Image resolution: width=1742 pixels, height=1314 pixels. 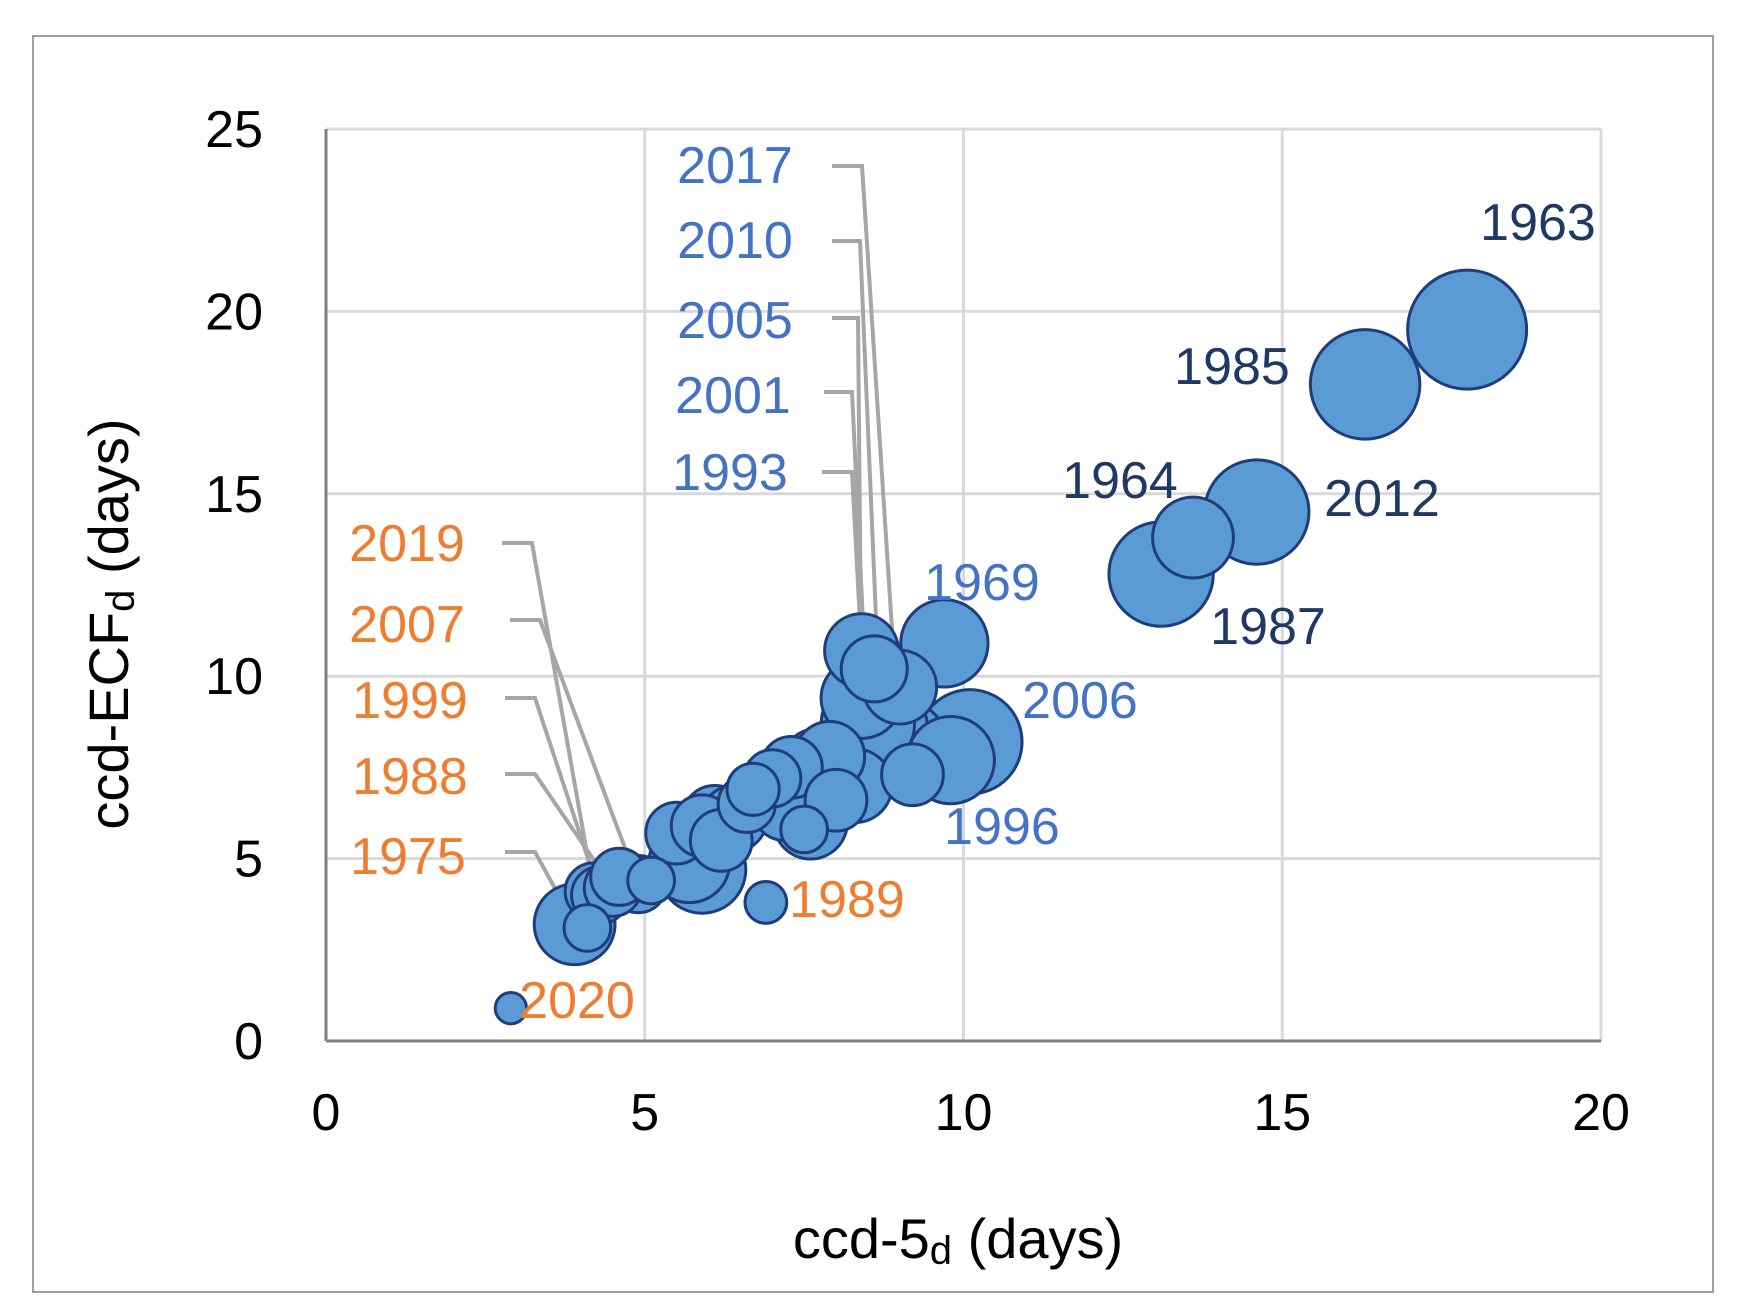 What do you see at coordinates (1365, 384) in the screenshot?
I see `bubble-1985` at bounding box center [1365, 384].